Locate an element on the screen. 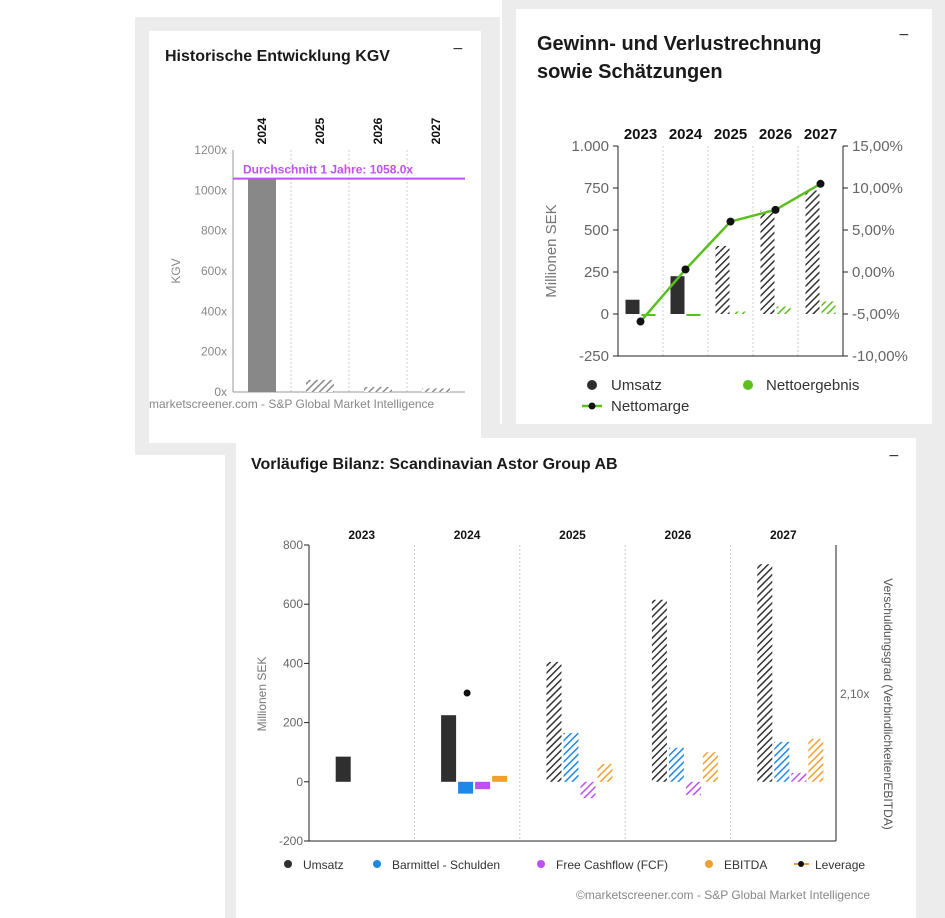 The image size is (945, 918). bilanz-legend-barmittel-schulden-marker is located at coordinates (377, 864).